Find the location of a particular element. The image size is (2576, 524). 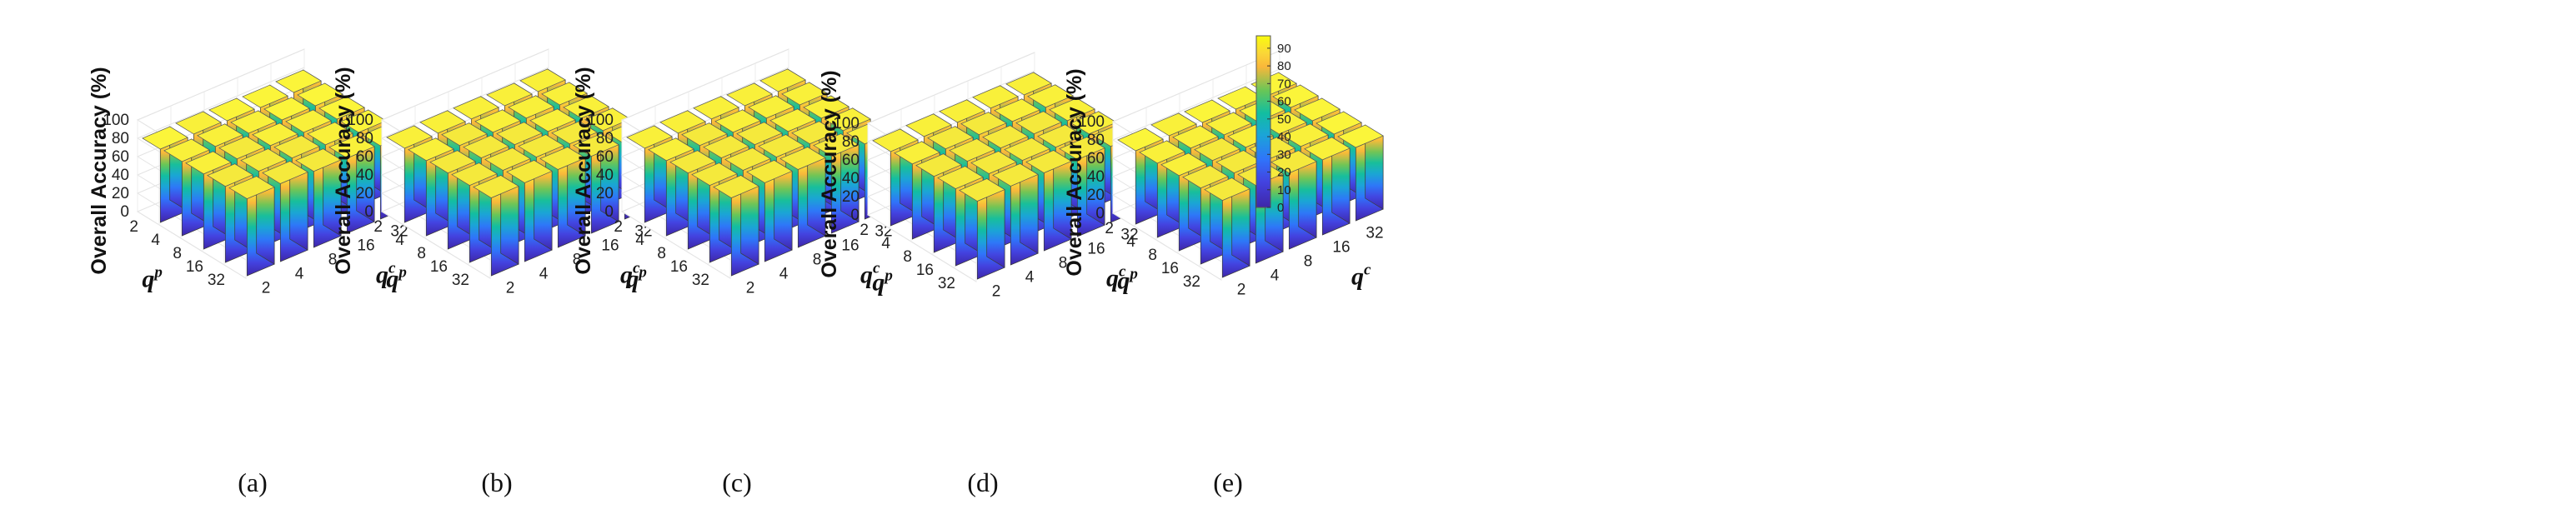

x-axis-title-base: q is located at coordinates (148, 278).